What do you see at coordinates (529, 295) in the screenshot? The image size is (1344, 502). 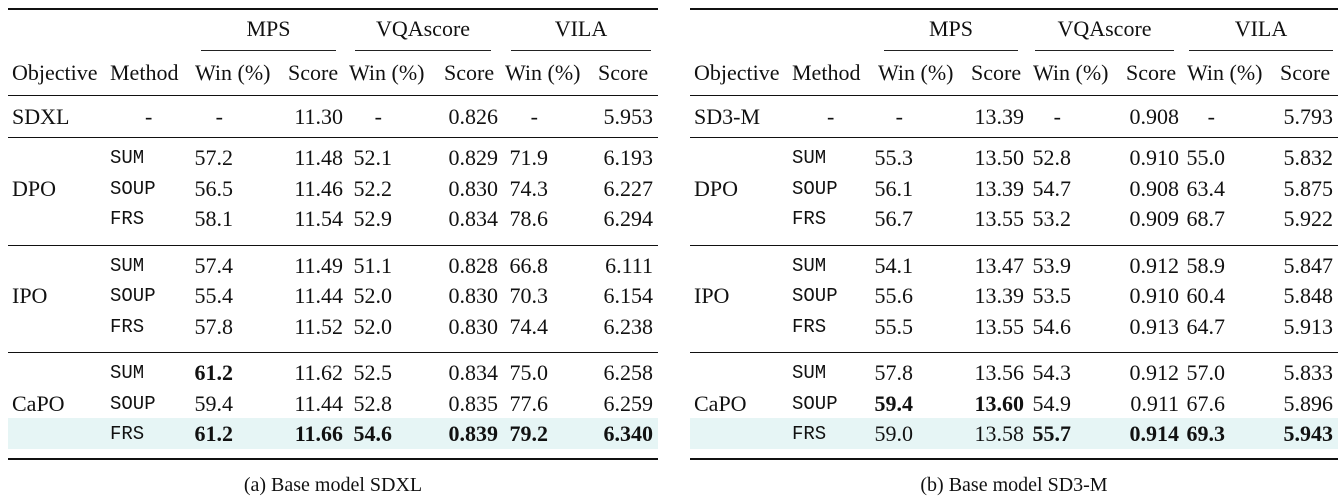 I see `value-cell: 70.3` at bounding box center [529, 295].